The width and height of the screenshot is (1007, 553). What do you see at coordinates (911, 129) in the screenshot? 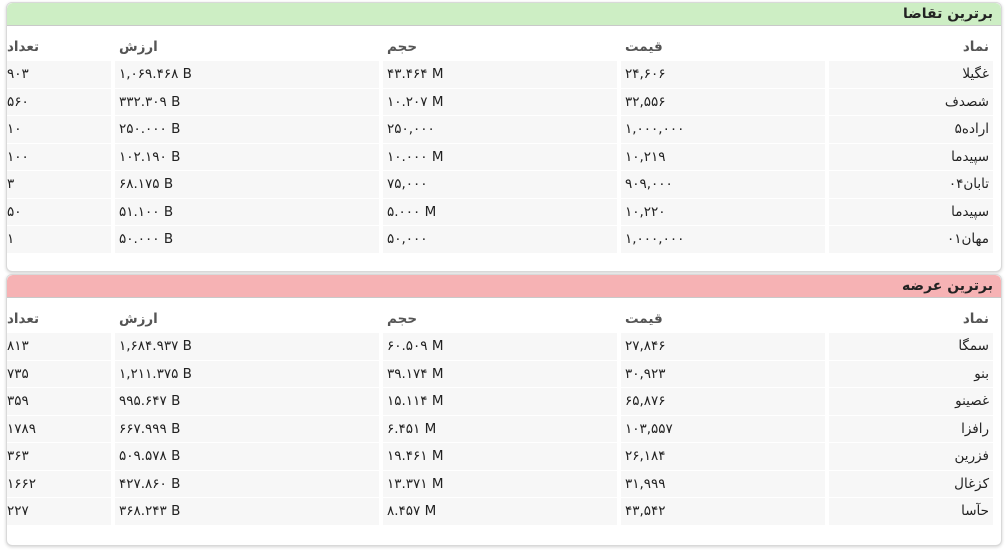
I see `symbol-cell: اراده۵` at bounding box center [911, 129].